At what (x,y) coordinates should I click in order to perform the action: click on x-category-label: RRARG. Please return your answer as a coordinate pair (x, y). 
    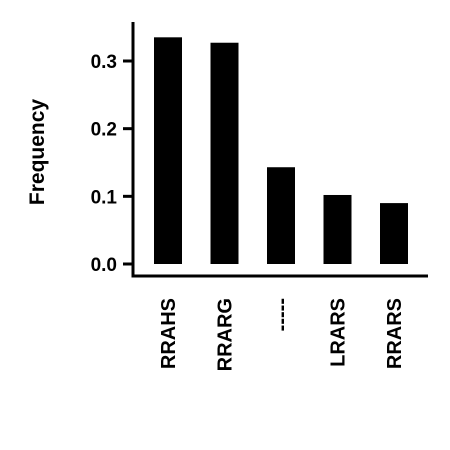
    Looking at the image, I should click on (226, 334).